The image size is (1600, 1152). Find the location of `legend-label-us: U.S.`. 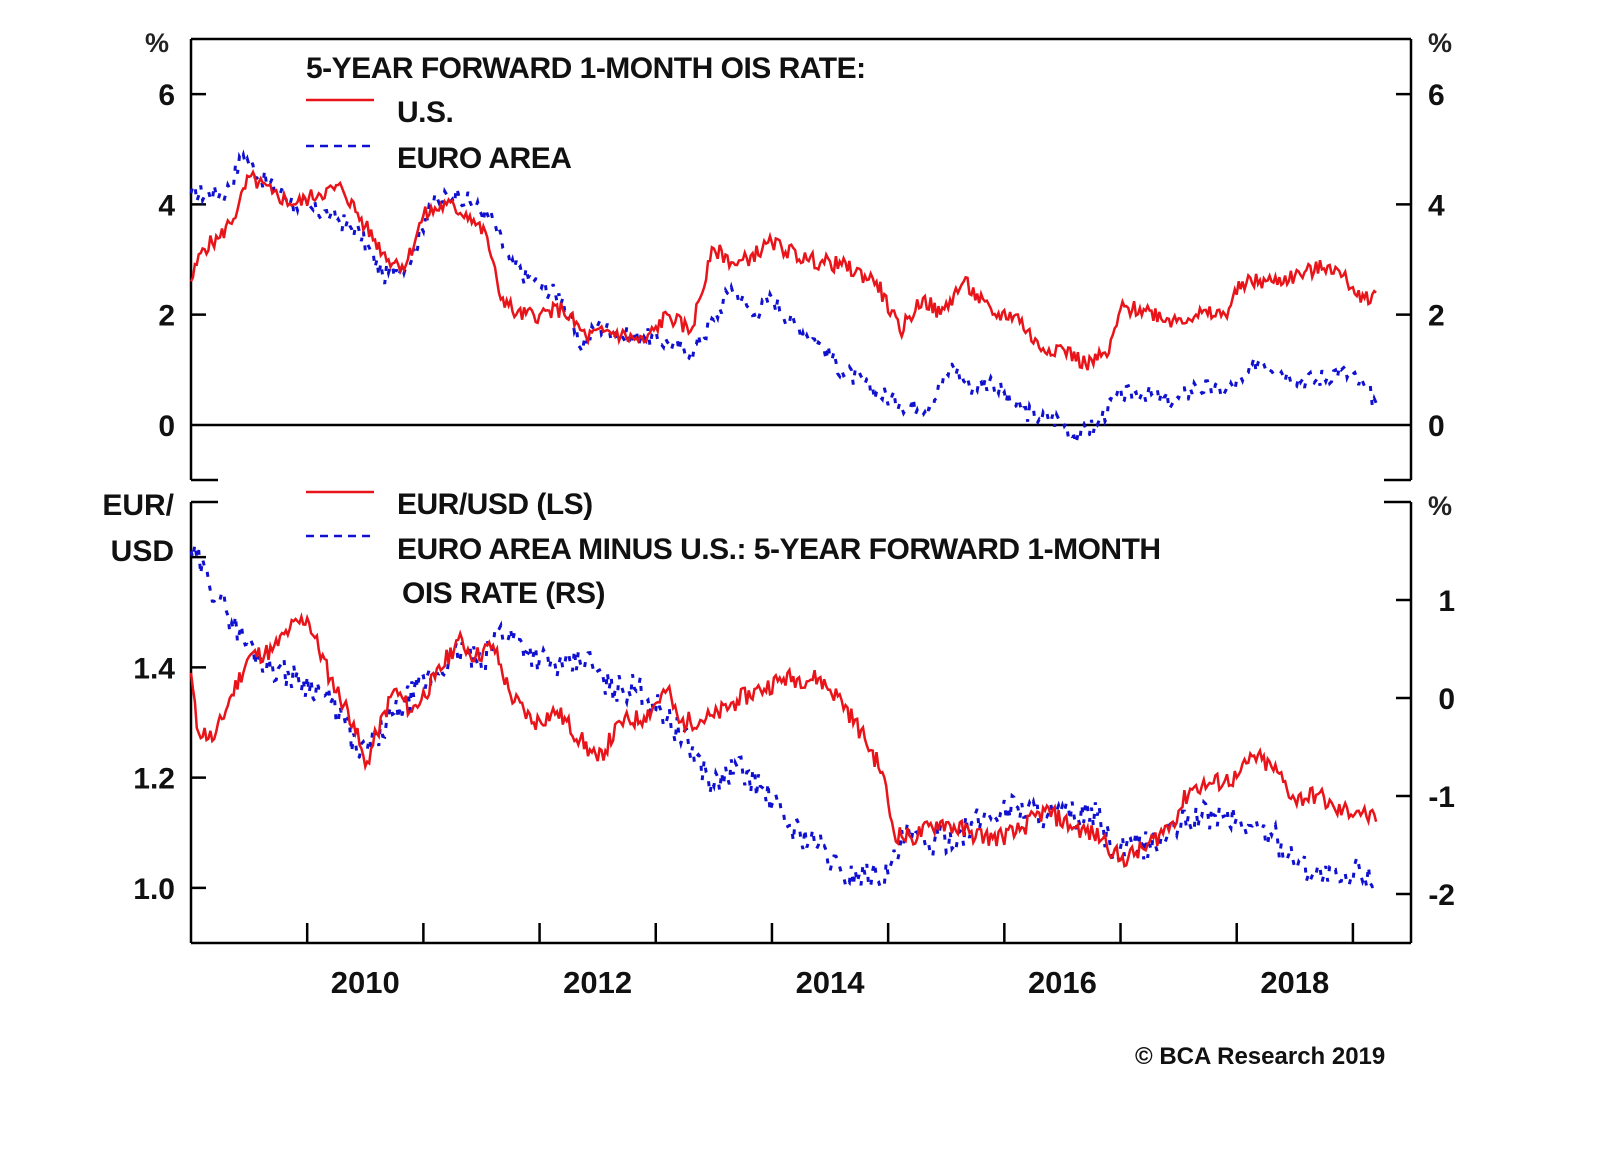

legend-label-us: U.S. is located at coordinates (425, 112).